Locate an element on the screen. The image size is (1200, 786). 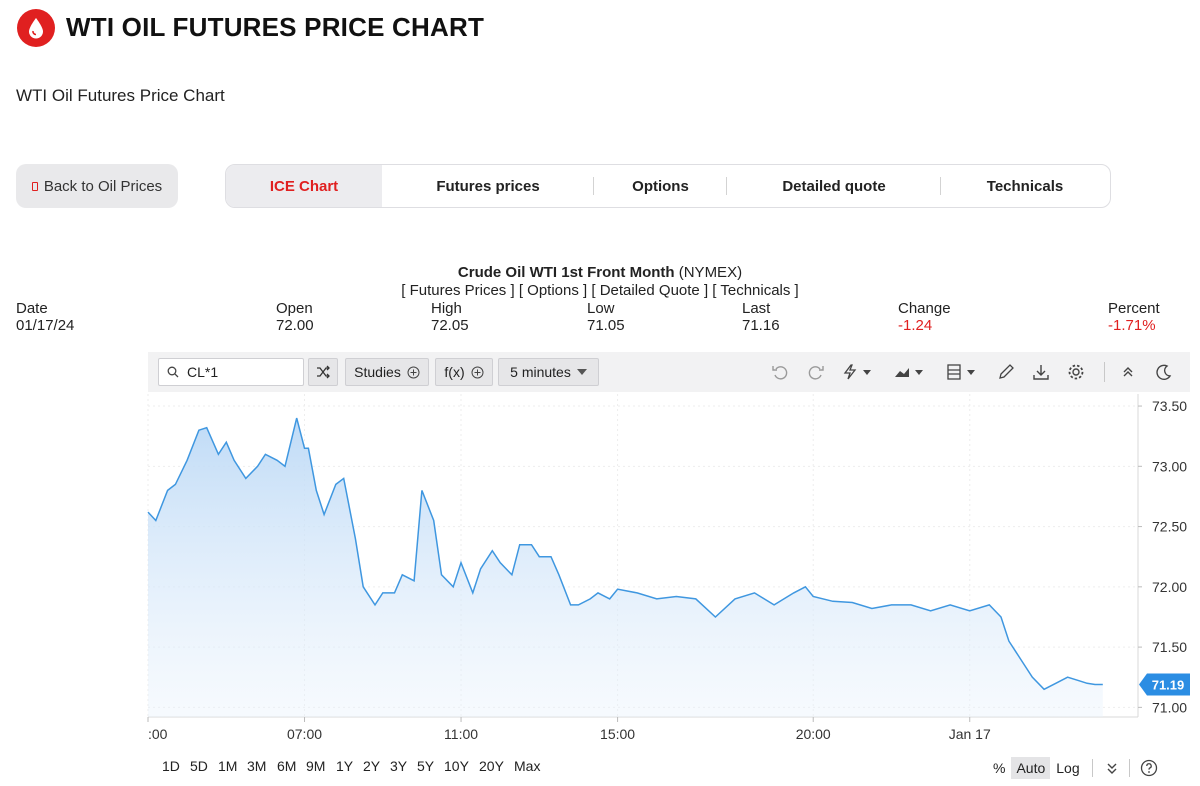
tab-detailed-quote: Detailed quote is located at coordinates (834, 186).